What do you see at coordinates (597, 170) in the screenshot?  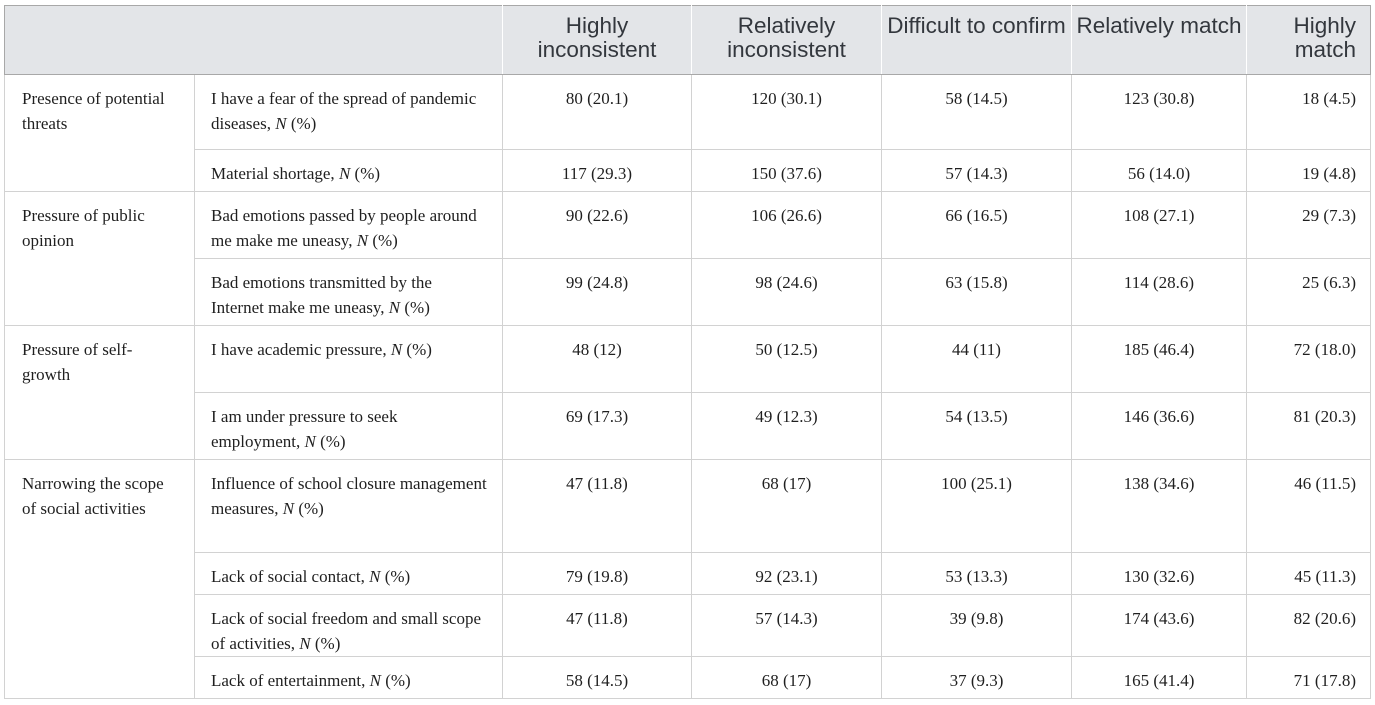 I see `value-cell: 117 (29.3)` at bounding box center [597, 170].